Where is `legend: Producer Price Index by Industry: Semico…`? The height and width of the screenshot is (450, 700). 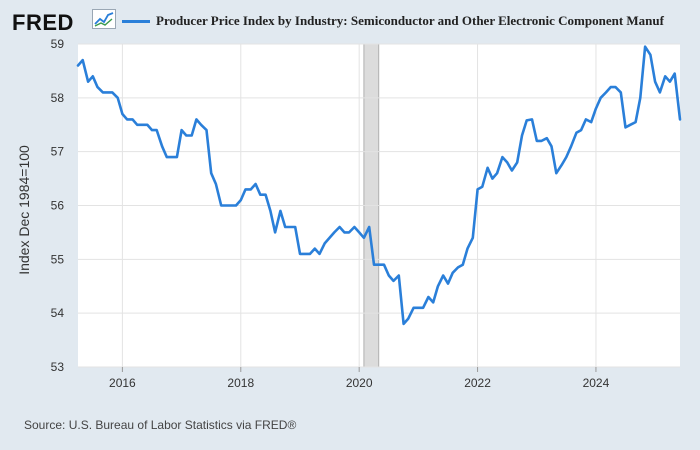
legend: Producer Price Index by Industry: Semico… is located at coordinates (393, 21).